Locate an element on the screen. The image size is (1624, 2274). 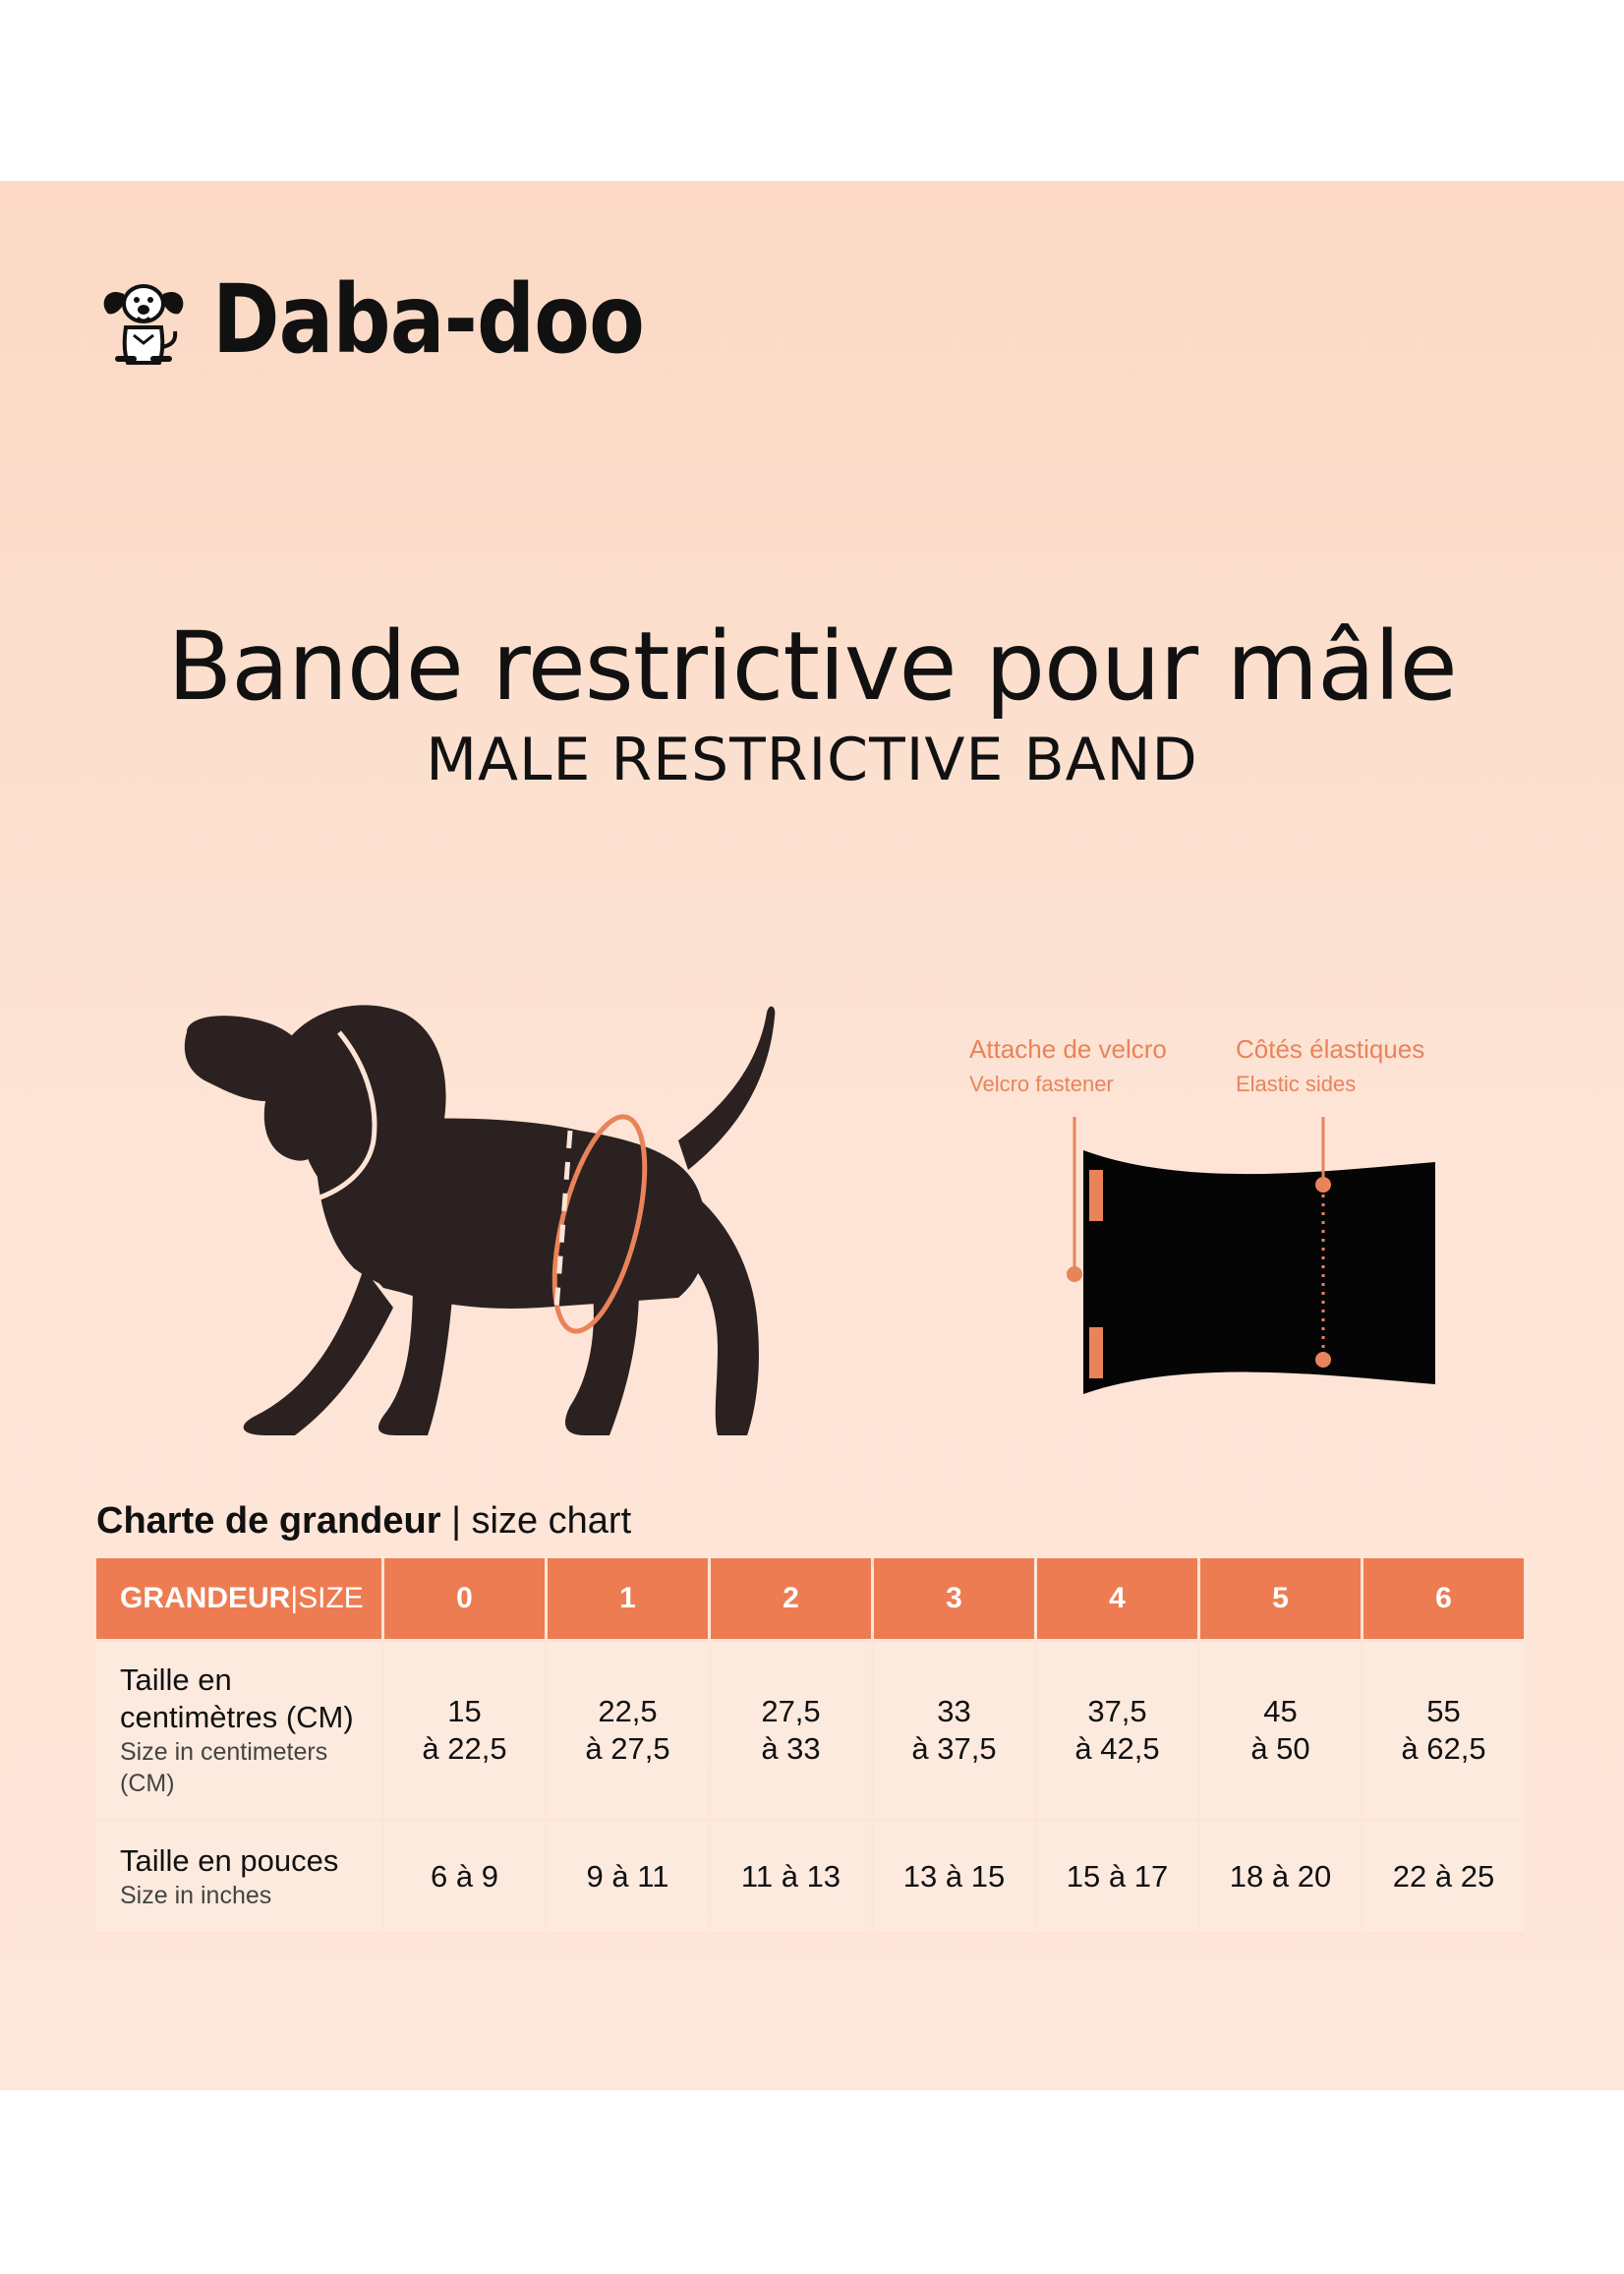
size-chart-title-en: size chart is located at coordinates (546, 1521).